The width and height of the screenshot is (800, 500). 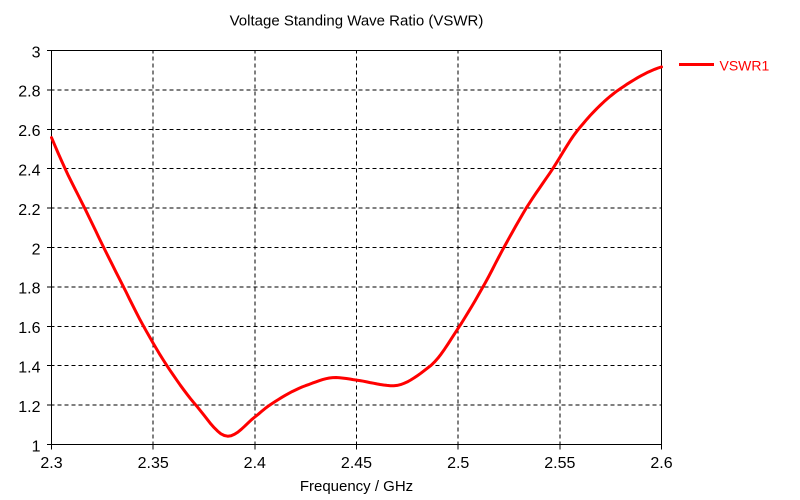 I want to click on svg-text: 2.5, so click(x=458, y=463).